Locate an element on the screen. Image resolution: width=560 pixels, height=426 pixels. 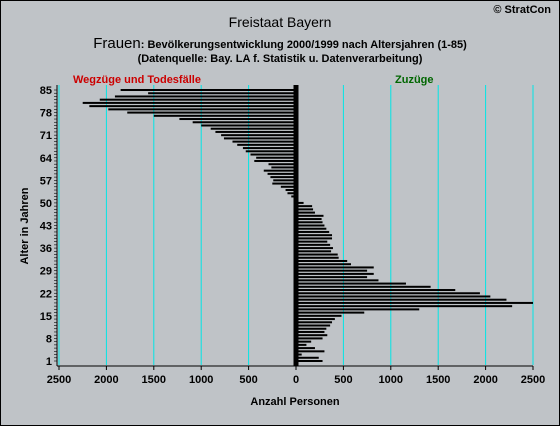
y-tick-label: 64 is located at coordinates (46, 159).